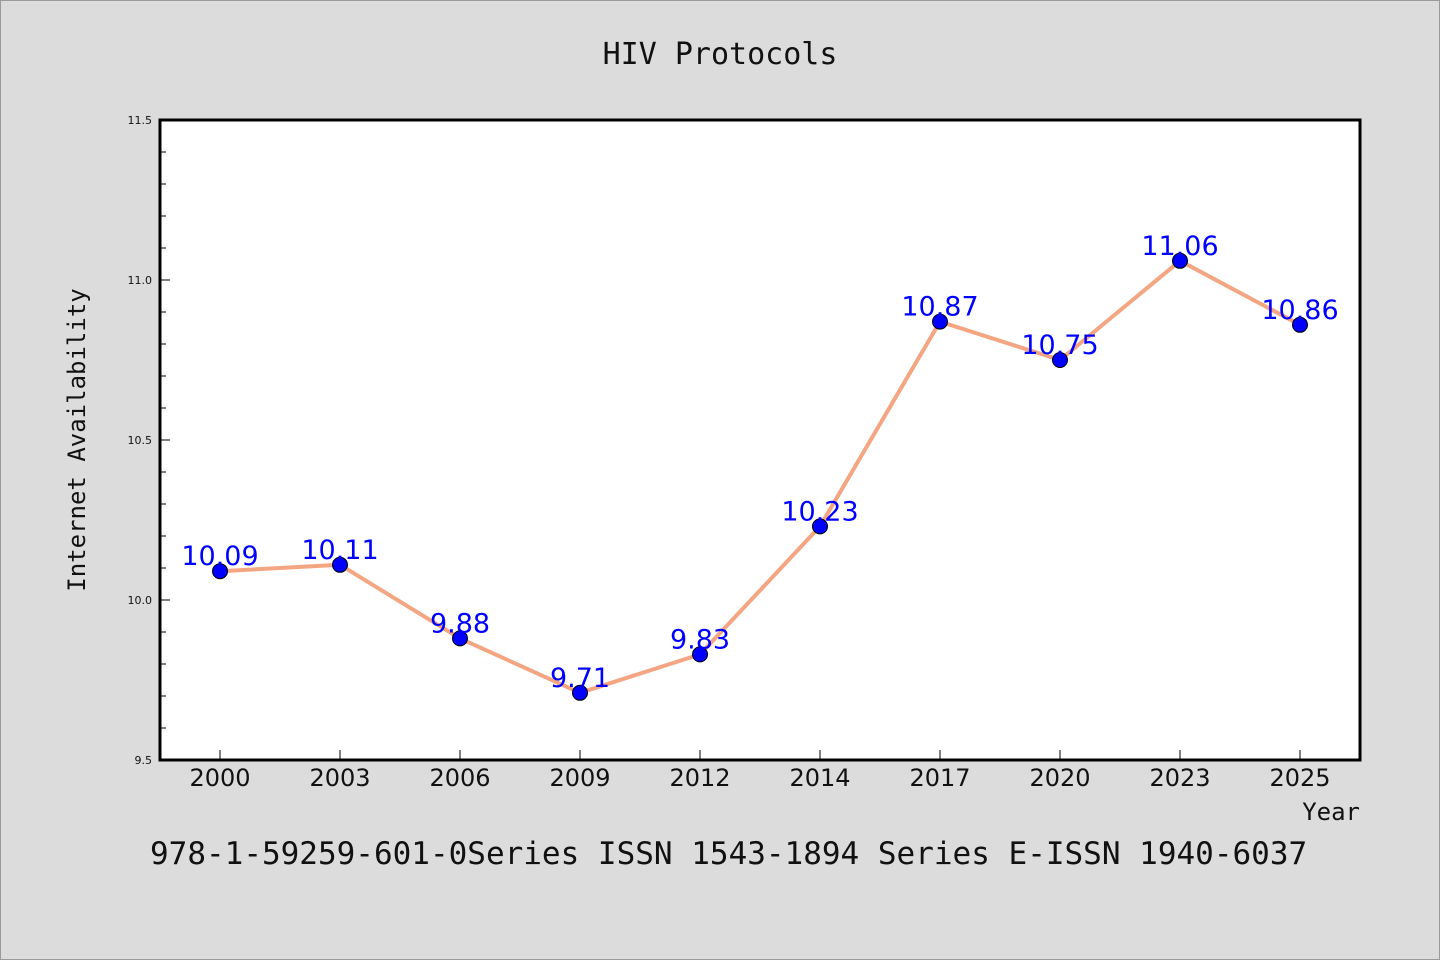  What do you see at coordinates (720, 54) in the screenshot?
I see `chart-title: HIV Protocols` at bounding box center [720, 54].